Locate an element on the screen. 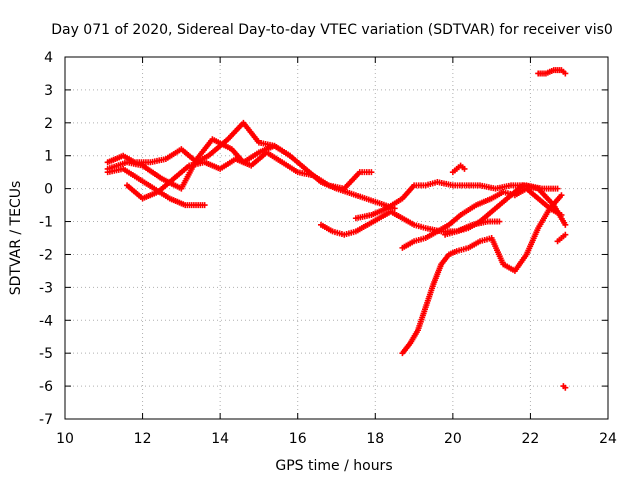 Image resolution: width=640 pixels, height=480 pixels. y-tick-label: 2 is located at coordinates (48, 124).